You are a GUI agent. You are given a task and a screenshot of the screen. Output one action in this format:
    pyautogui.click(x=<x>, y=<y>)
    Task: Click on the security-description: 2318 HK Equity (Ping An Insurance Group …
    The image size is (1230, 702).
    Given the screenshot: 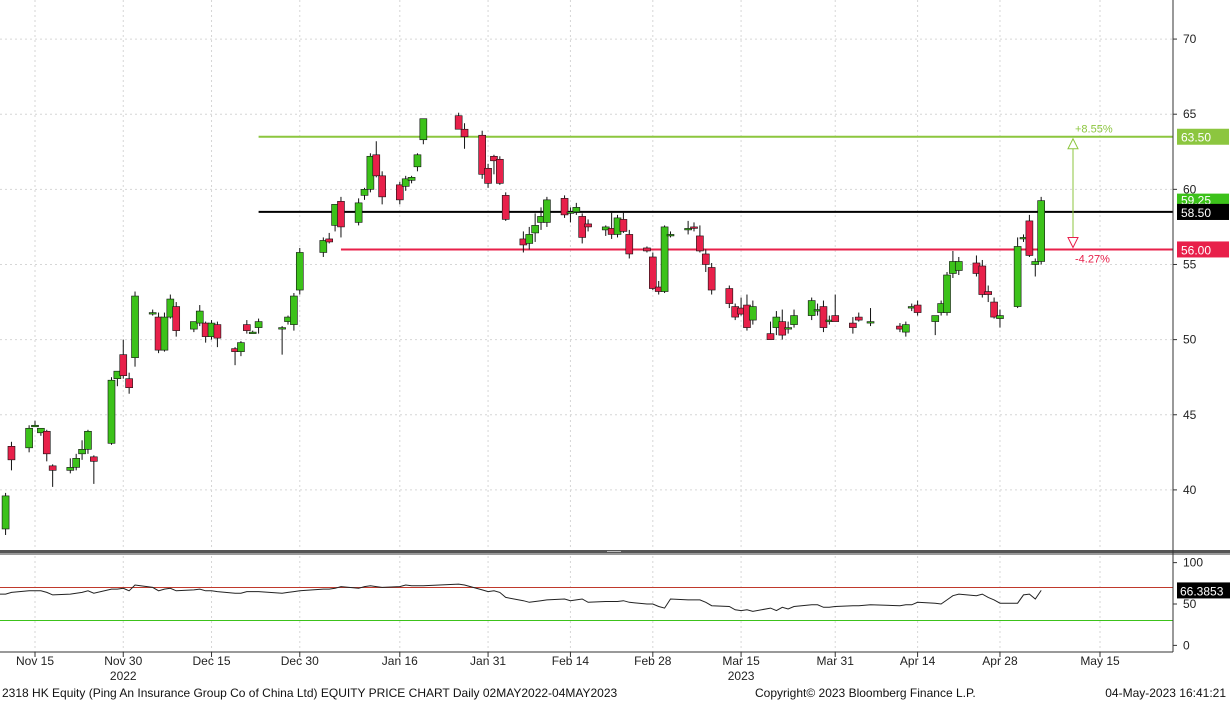 What is the action you would take?
    pyautogui.click(x=310, y=693)
    